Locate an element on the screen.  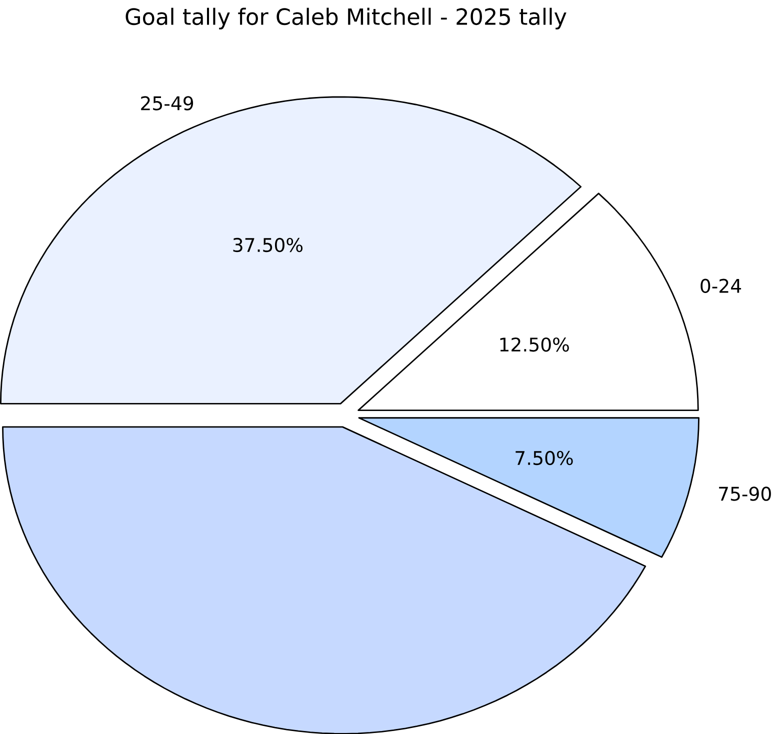
data-label: 37.50% is located at coordinates (267, 245).